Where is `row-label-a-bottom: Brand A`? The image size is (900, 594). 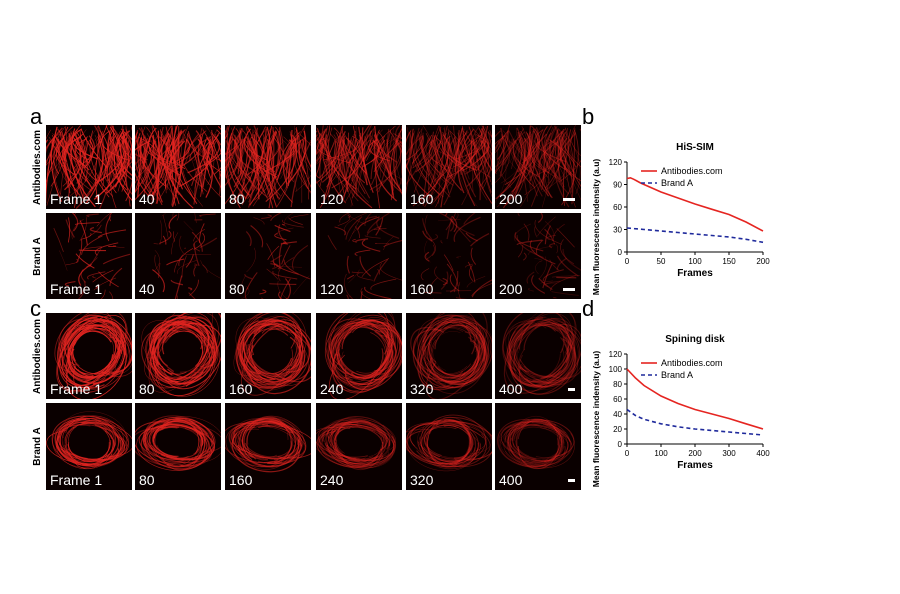 row-label-a-bottom: Brand A is located at coordinates (37, 256).